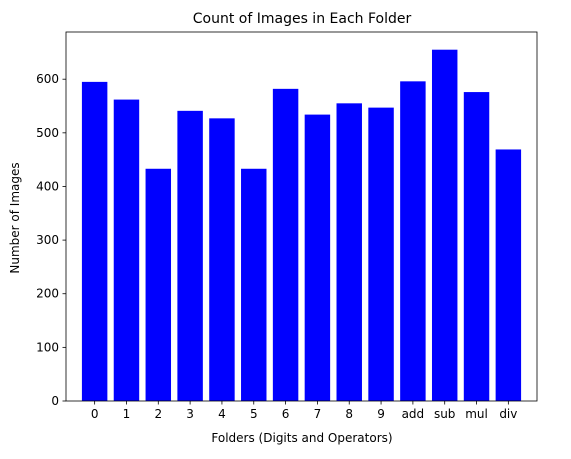  Describe the element at coordinates (508, 414) in the screenshot. I see `x-tick-label: div` at that location.